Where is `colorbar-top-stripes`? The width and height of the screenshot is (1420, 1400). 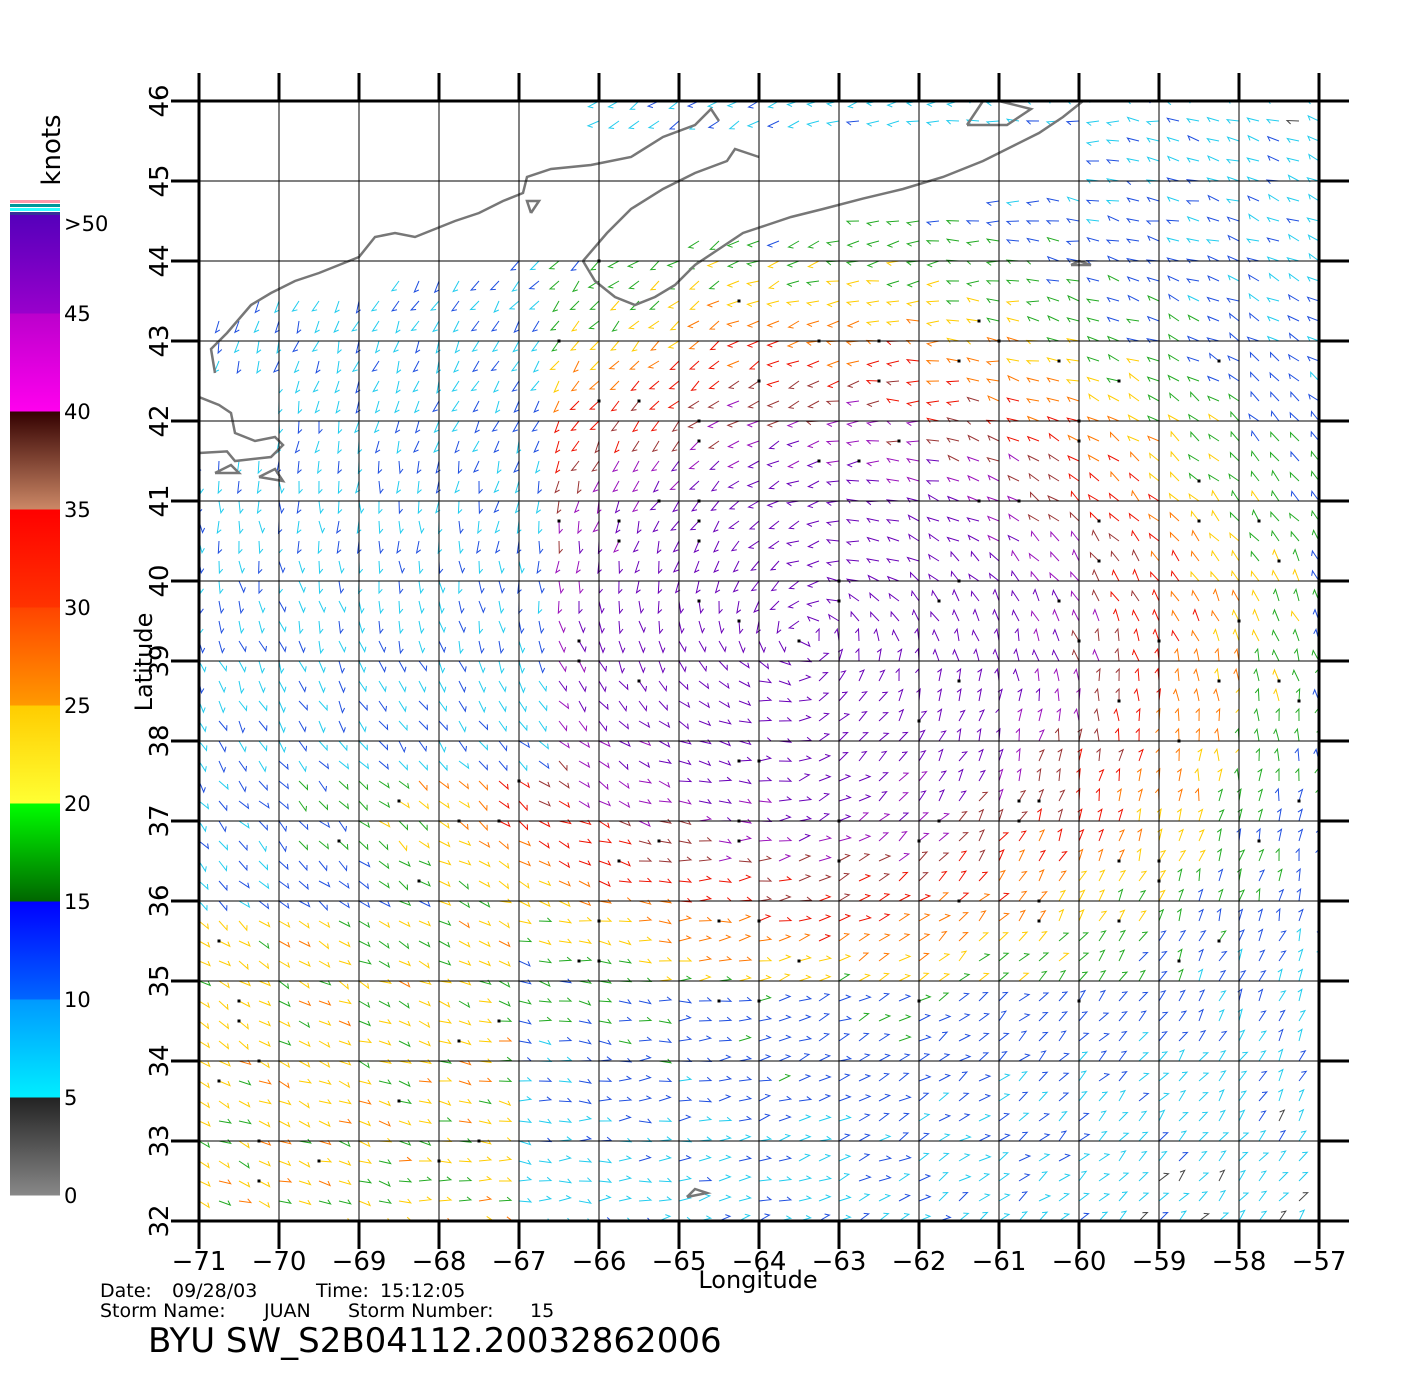
colorbar-top-stripes is located at coordinates (35, 207).